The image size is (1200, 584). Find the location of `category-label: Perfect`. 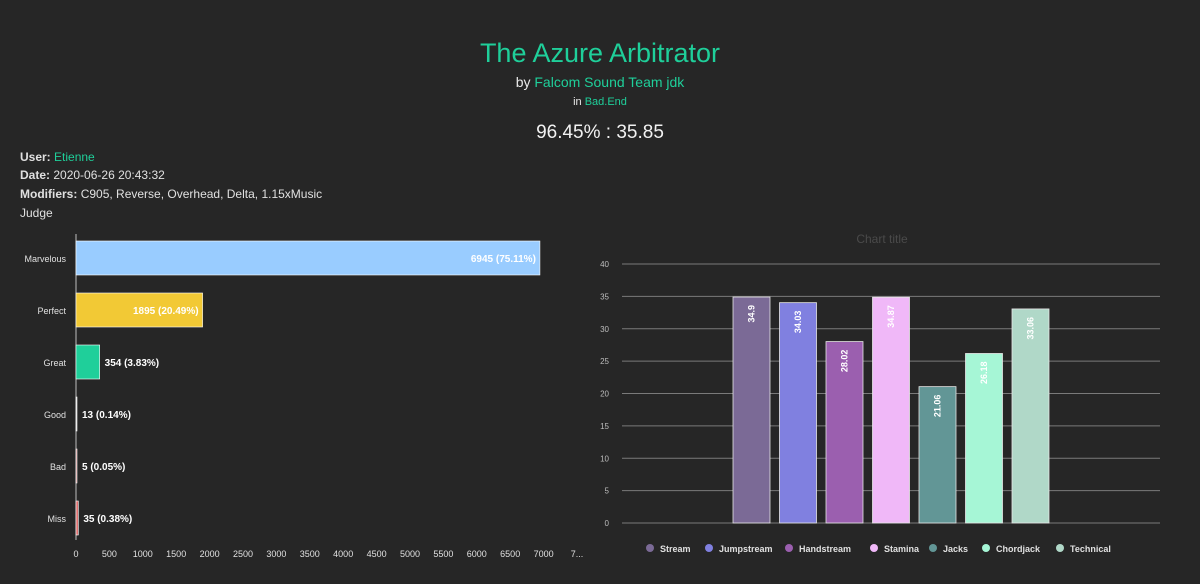

category-label: Perfect is located at coordinates (51, 311).